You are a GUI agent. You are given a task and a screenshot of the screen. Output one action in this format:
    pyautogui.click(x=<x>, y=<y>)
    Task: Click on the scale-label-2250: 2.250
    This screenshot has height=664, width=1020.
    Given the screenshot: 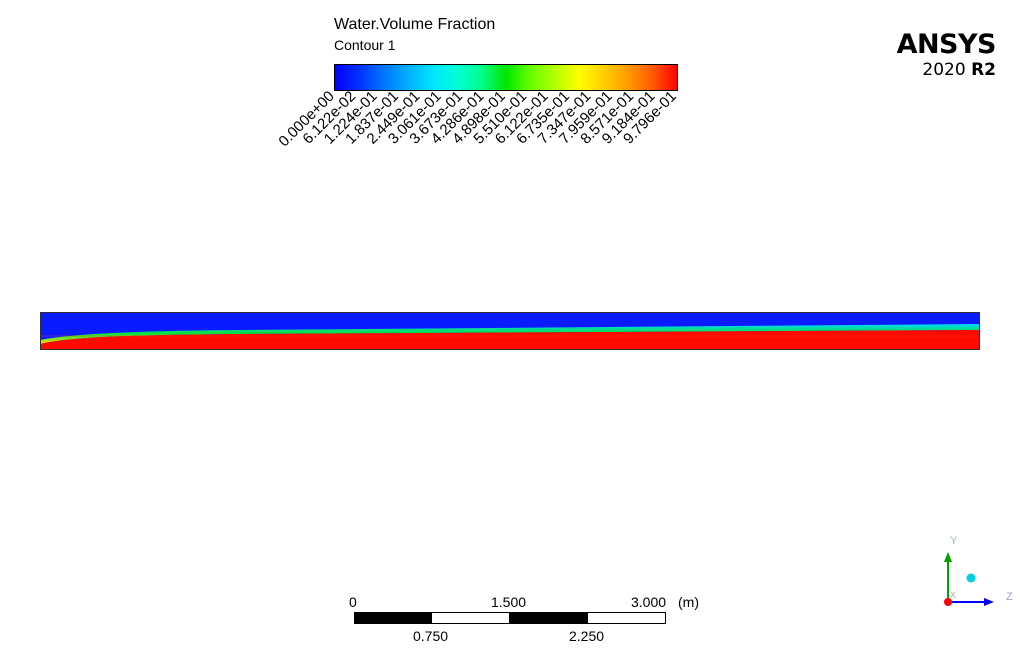 What is the action you would take?
    pyautogui.click(x=587, y=636)
    